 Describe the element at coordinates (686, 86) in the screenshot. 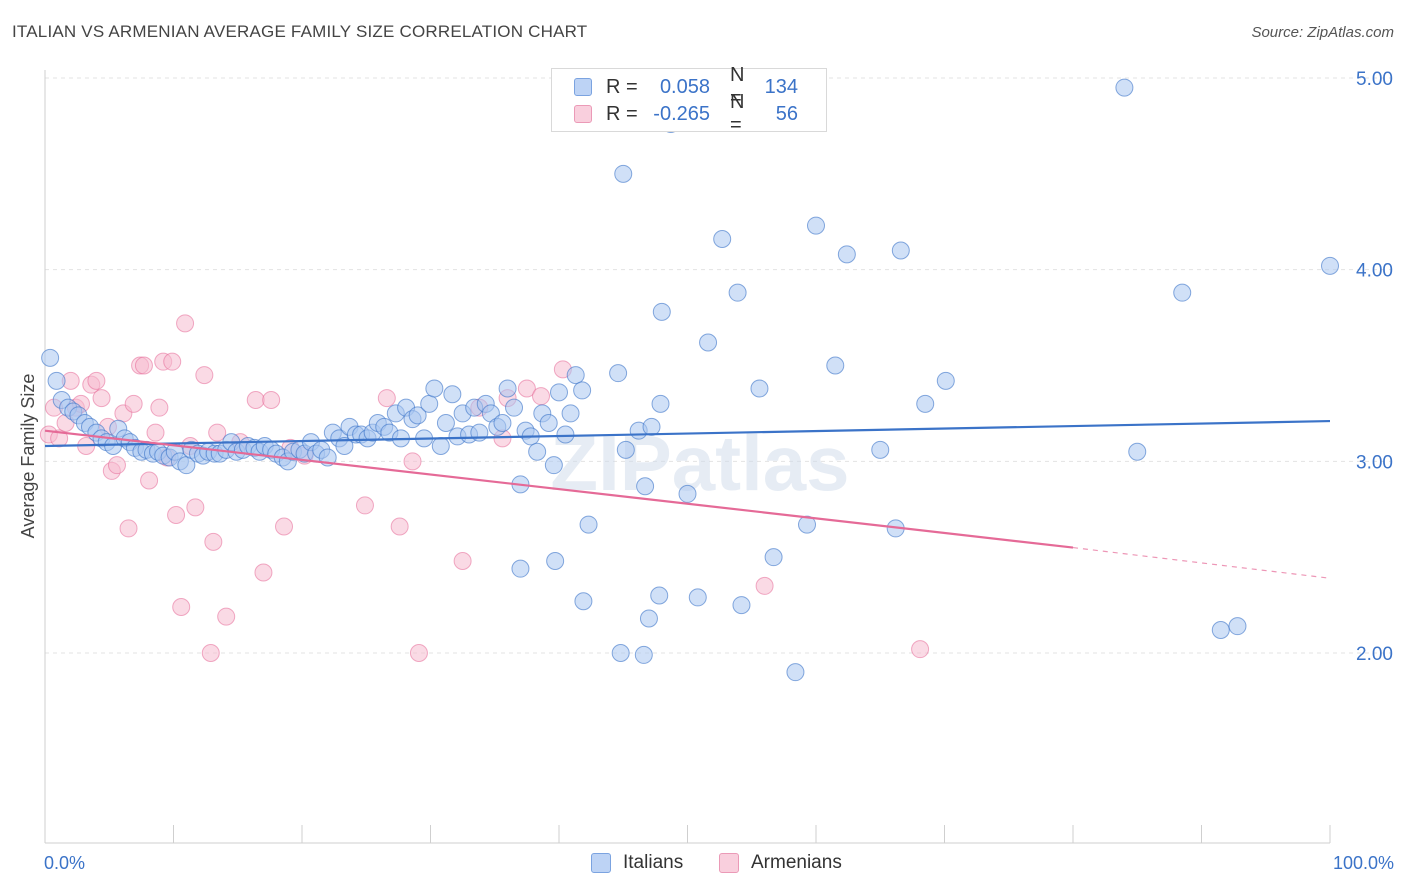

I see `legend-row-italians: R = 0.058 N = 134` at that location.